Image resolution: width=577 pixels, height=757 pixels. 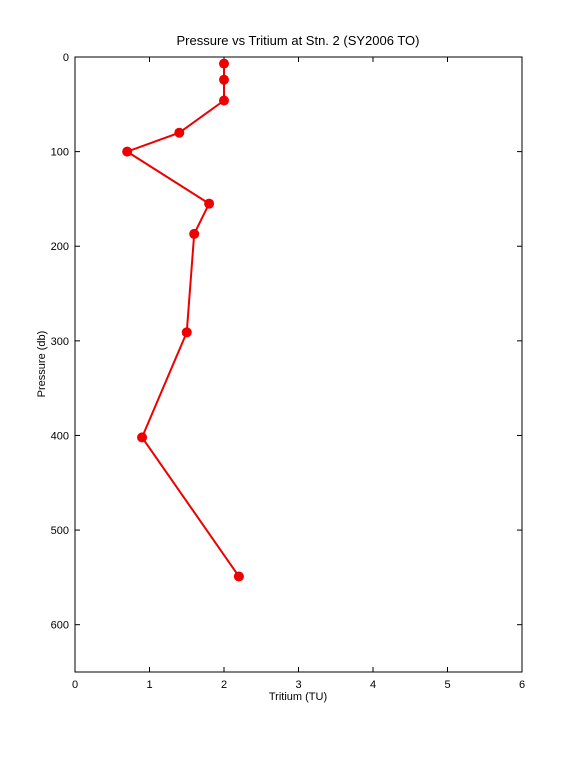 I want to click on y-tick-label: 400, so click(x=60, y=436).